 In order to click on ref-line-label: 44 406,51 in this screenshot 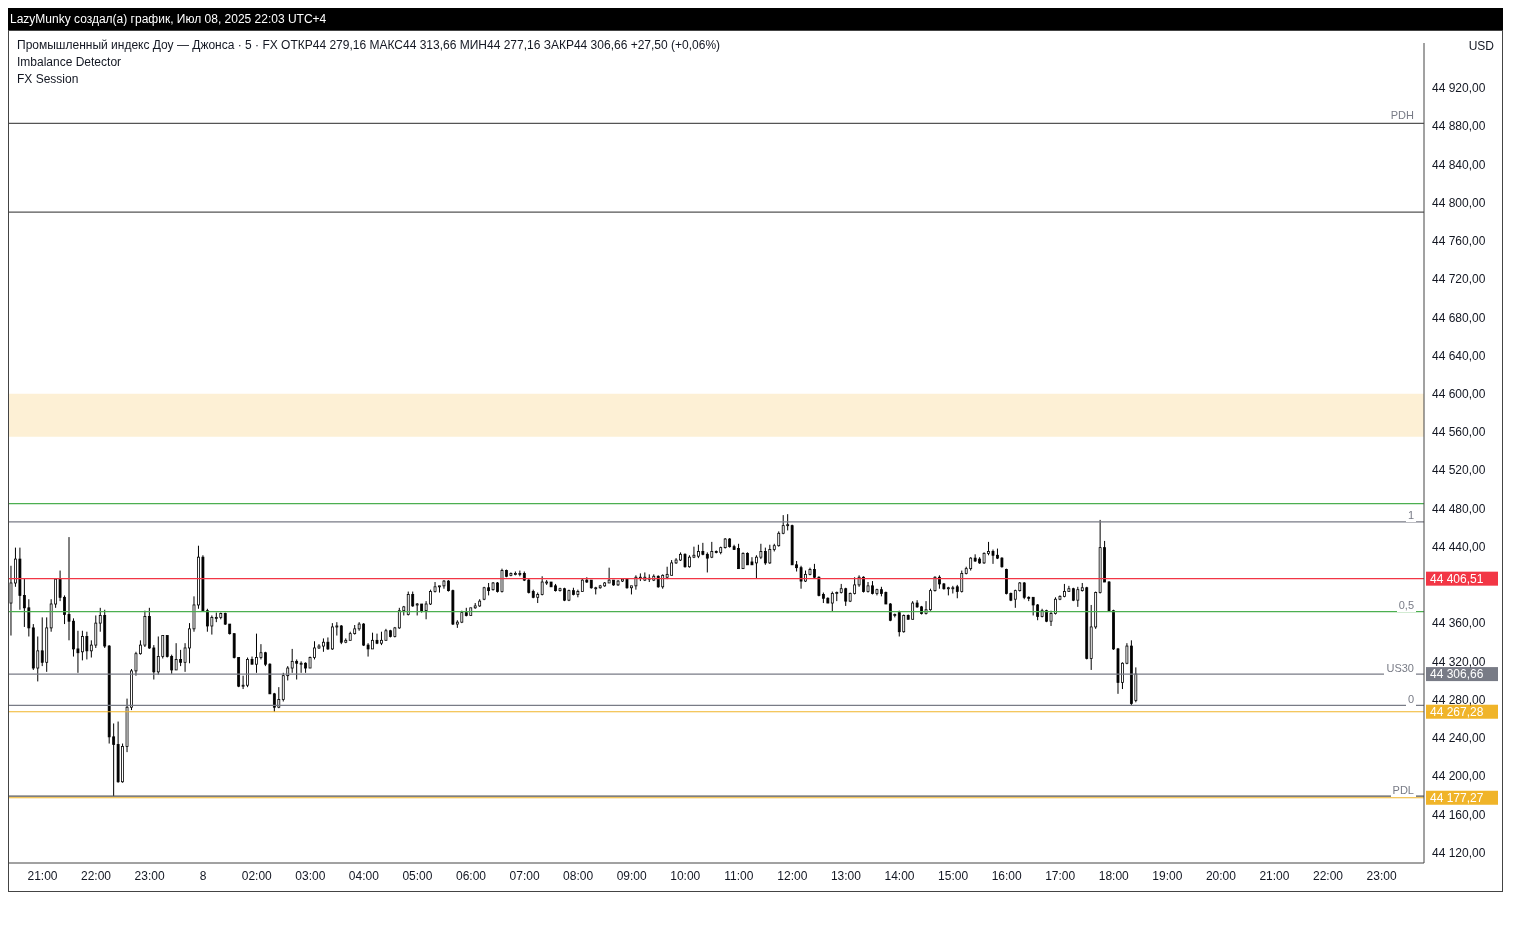, I will do `click(1457, 578)`.